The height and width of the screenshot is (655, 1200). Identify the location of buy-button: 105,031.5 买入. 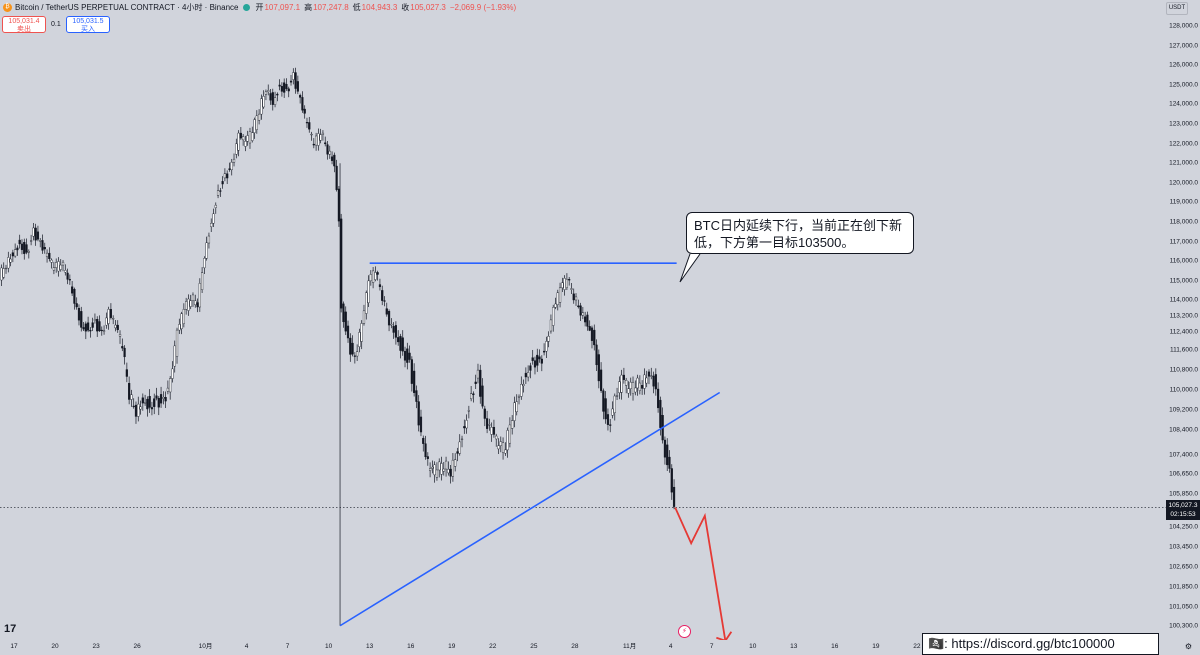
(88, 24).